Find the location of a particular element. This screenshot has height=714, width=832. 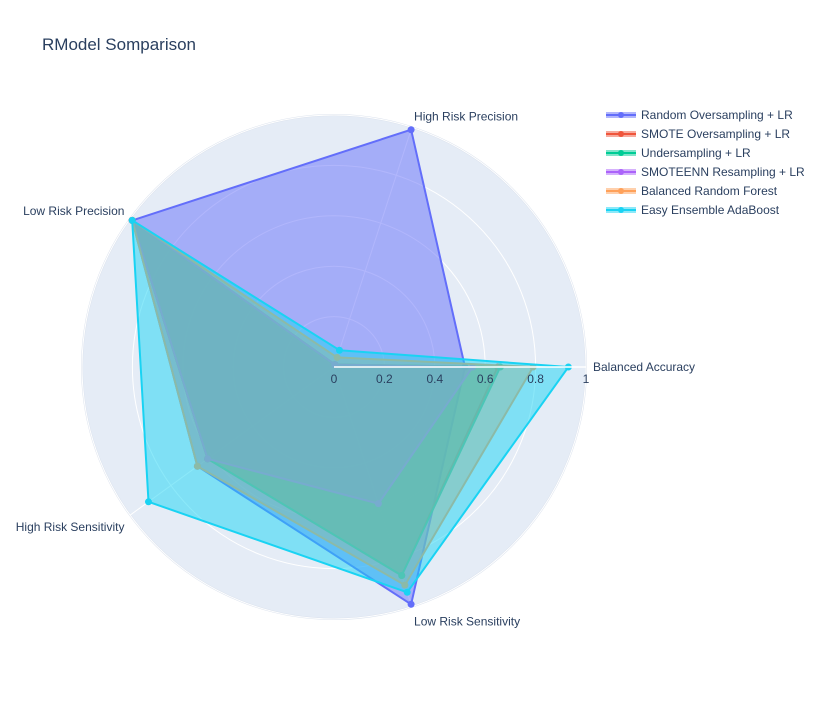

legend-item: SMOTEENN Resampling + LR is located at coordinates (705, 172).